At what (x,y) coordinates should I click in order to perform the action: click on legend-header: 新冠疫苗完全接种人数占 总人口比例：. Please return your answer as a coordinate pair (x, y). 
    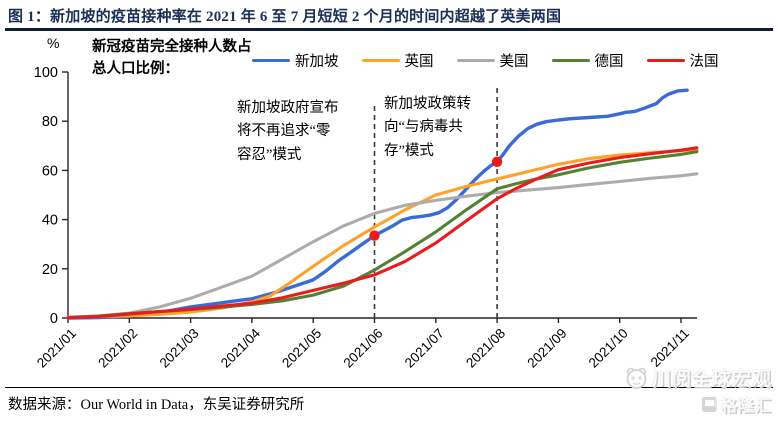
    Looking at the image, I should click on (172, 58).